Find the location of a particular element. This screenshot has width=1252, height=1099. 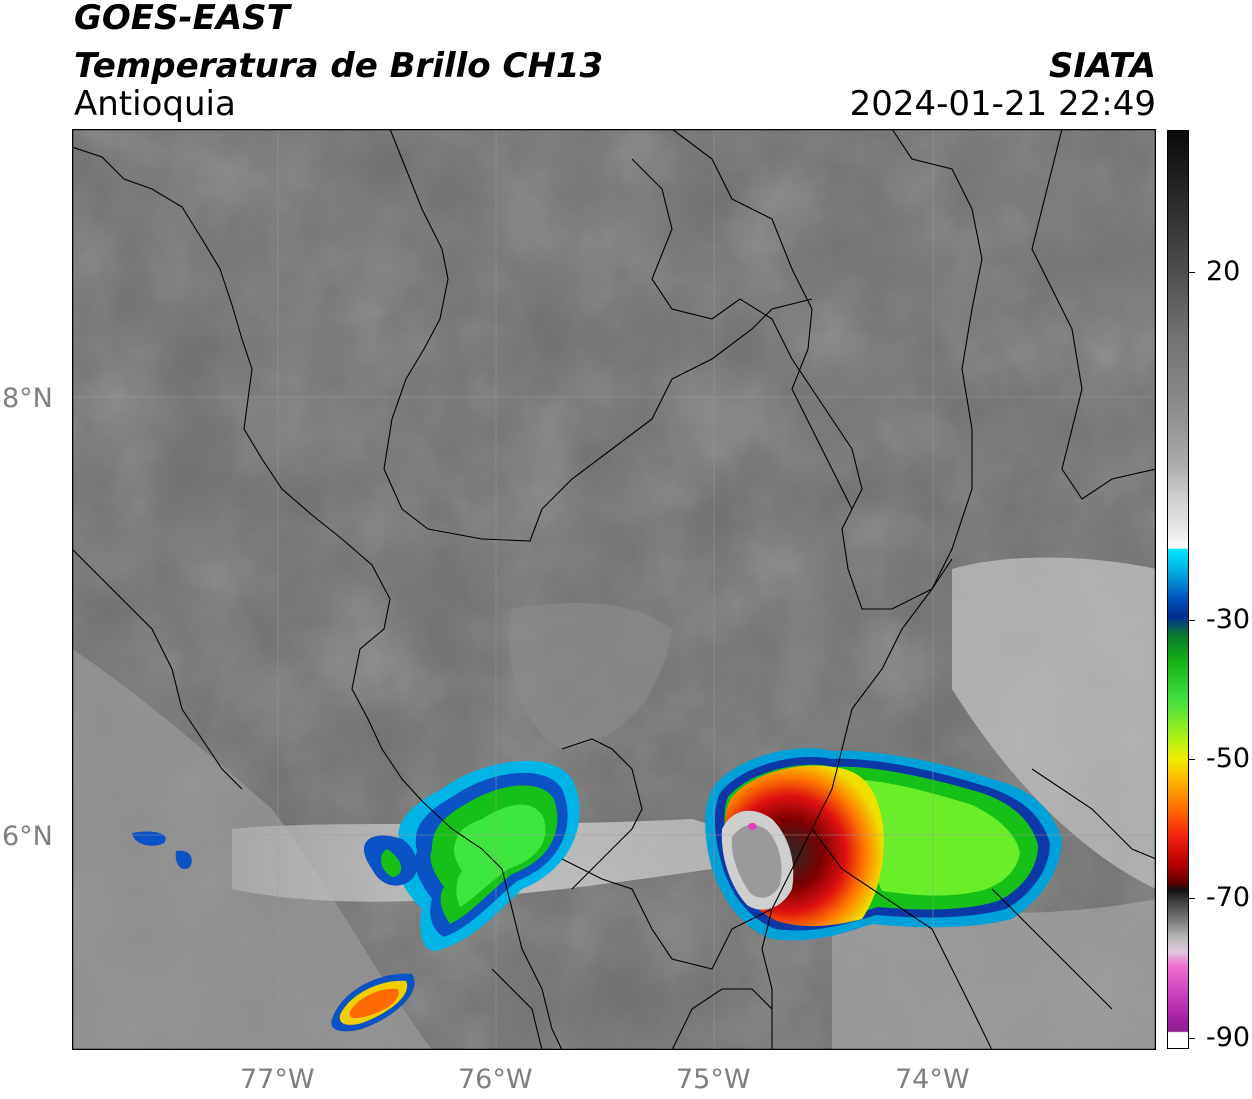

lon-tick-77W: 77°W is located at coordinates (277, 1079).